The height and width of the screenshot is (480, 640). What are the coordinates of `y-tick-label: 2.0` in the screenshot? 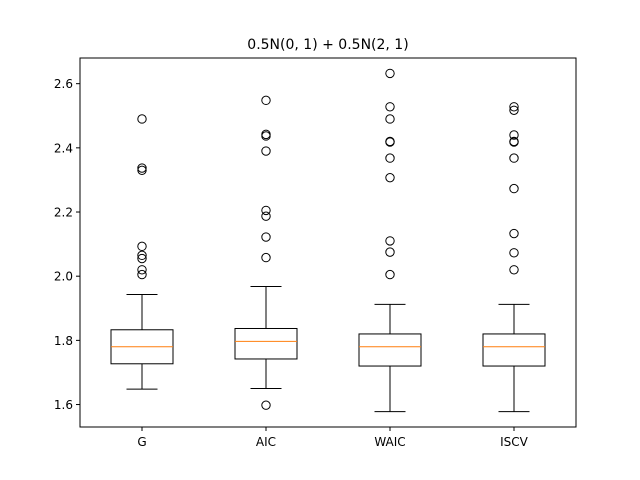 It's located at (63, 277).